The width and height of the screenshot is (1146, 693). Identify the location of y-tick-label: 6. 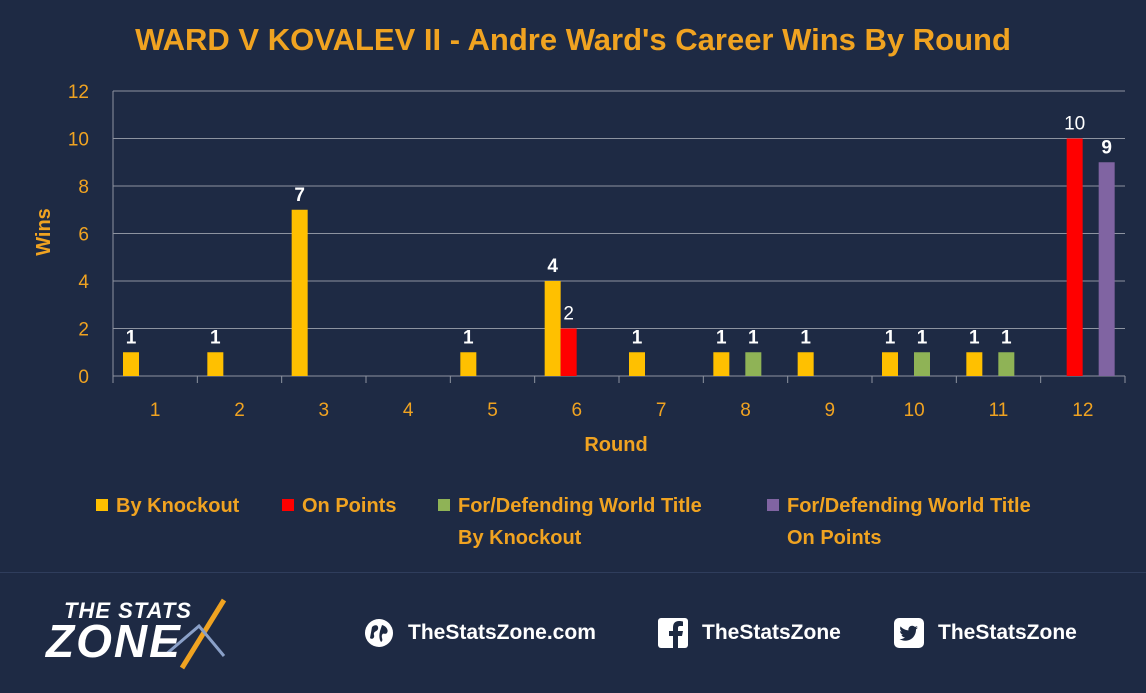
(83, 235).